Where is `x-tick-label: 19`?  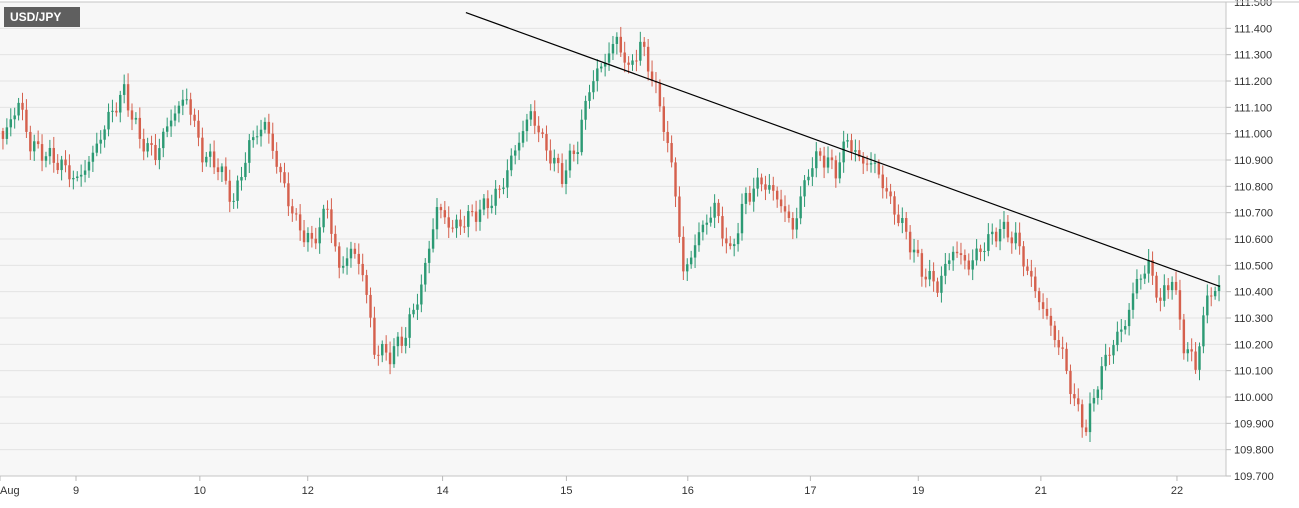 x-tick-label: 19 is located at coordinates (918, 491).